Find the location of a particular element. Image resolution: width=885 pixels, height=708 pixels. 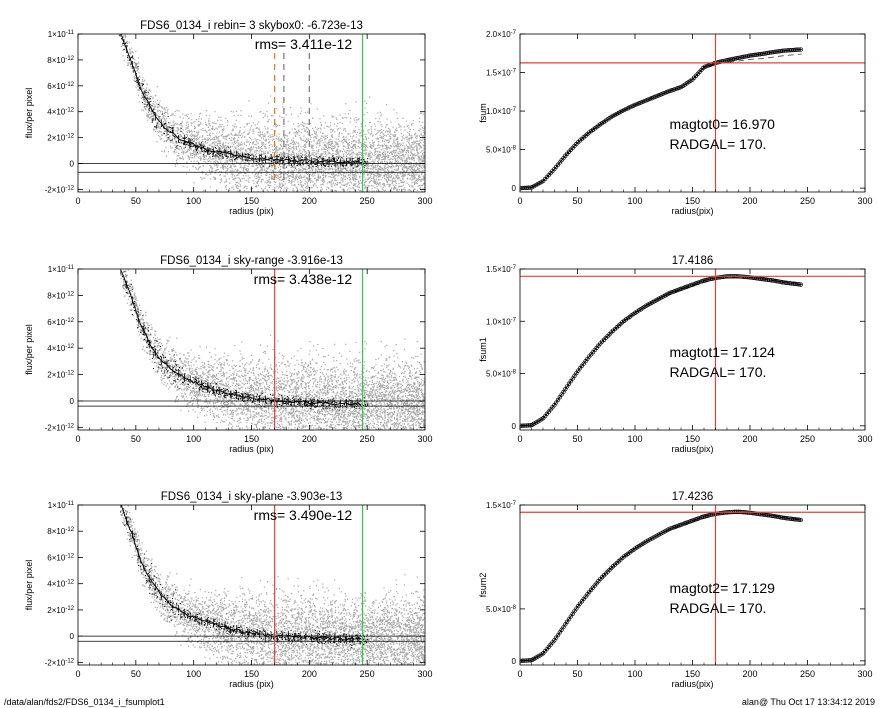

panel-title: 17.4236 is located at coordinates (693, 497).